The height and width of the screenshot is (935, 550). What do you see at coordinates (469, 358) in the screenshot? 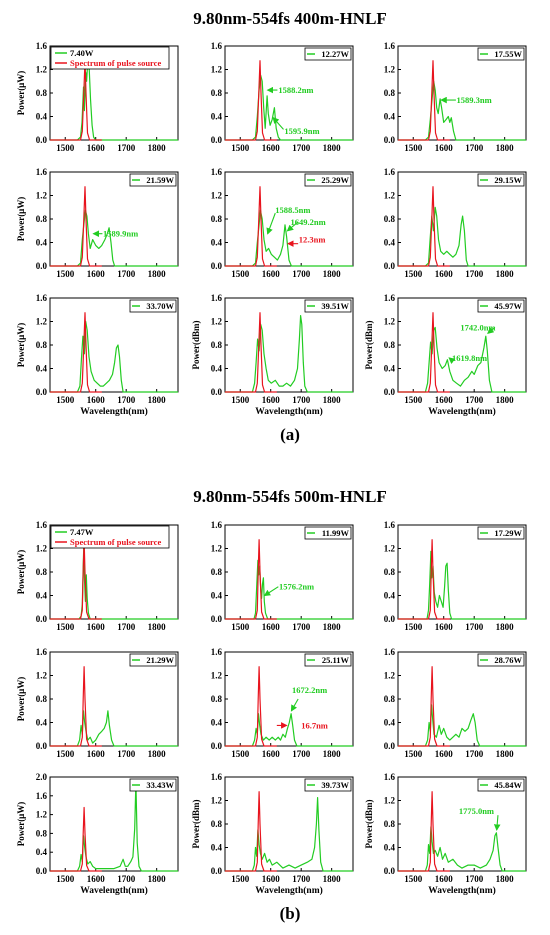
I see `wavelength-annotation: 1619.8nm` at bounding box center [469, 358].